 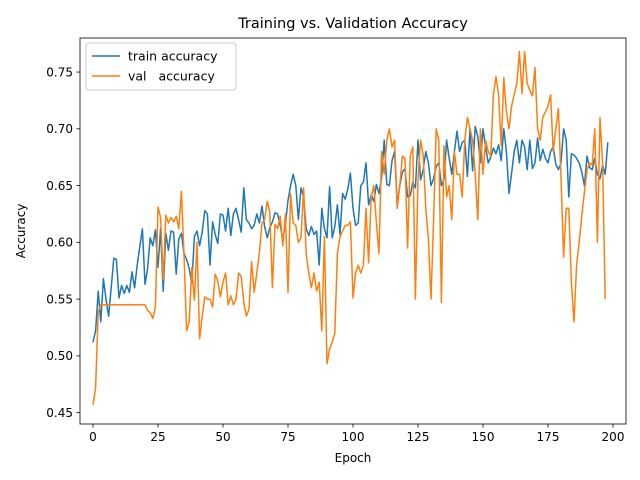 What do you see at coordinates (59, 299) in the screenshot?
I see `y-tick-label: 0.55` at bounding box center [59, 299].